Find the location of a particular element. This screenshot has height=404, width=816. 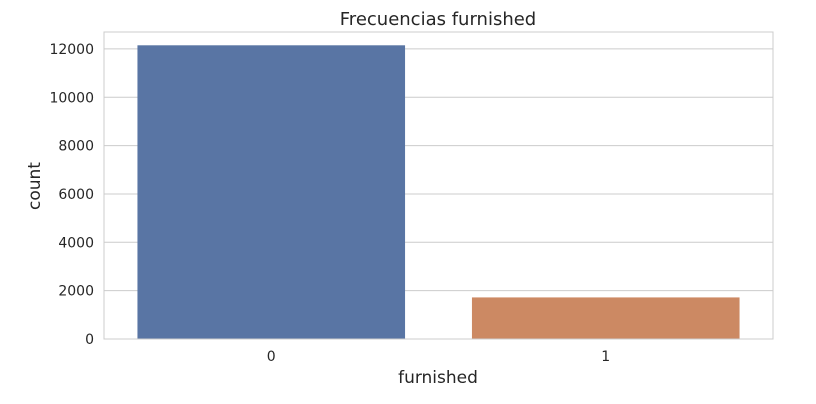

y-tick-label: 4000 is located at coordinates (76, 243).